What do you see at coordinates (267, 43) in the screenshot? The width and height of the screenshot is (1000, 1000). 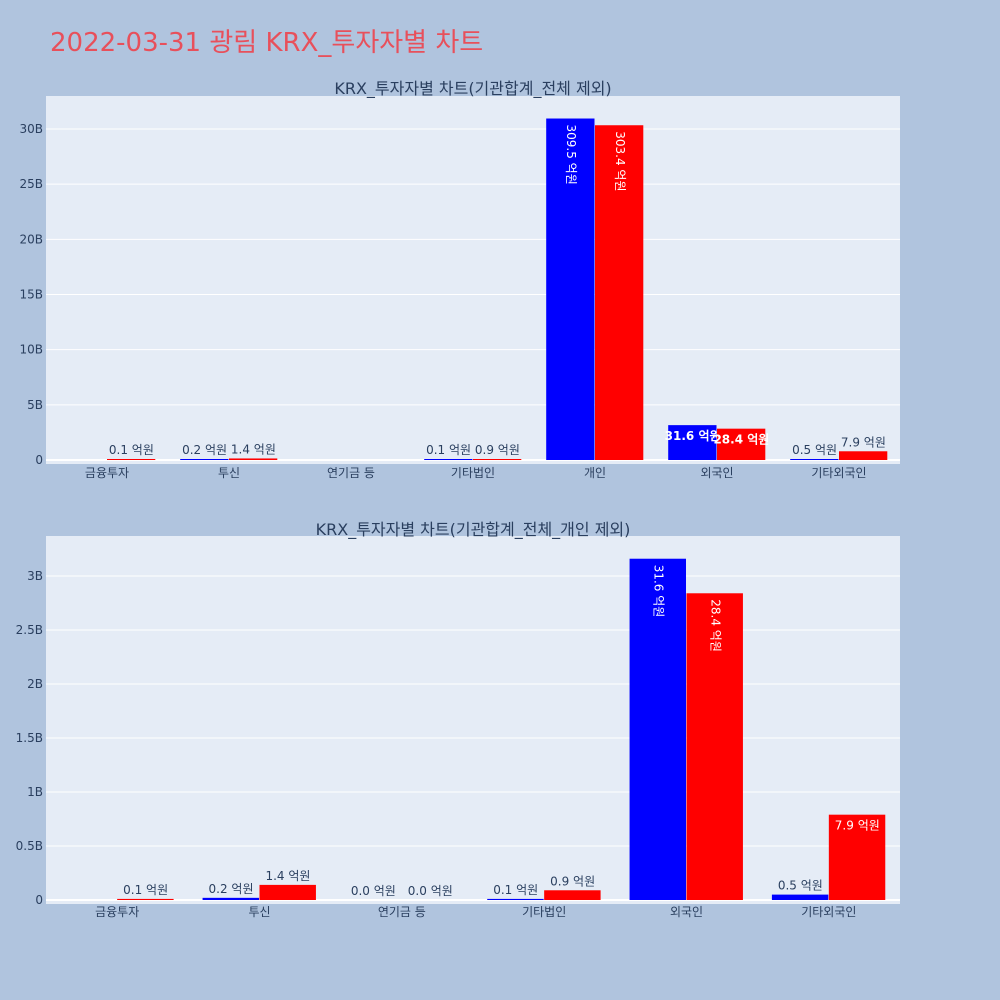 I see `page-title: 2022-03-31 광림 KRX_투자자별 차트` at bounding box center [267, 43].